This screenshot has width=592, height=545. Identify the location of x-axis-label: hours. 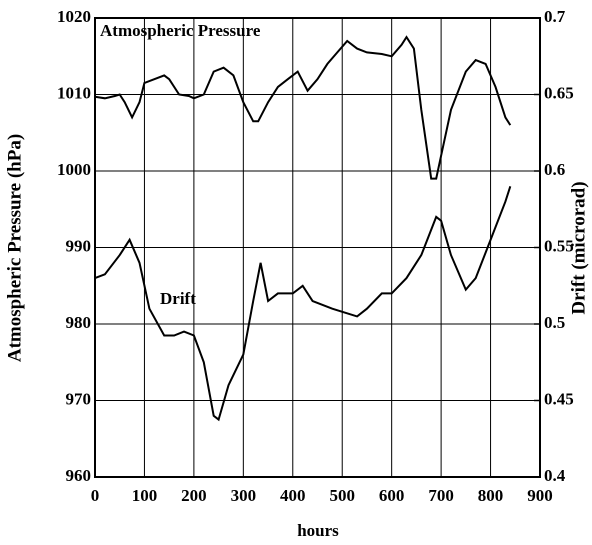
(318, 530).